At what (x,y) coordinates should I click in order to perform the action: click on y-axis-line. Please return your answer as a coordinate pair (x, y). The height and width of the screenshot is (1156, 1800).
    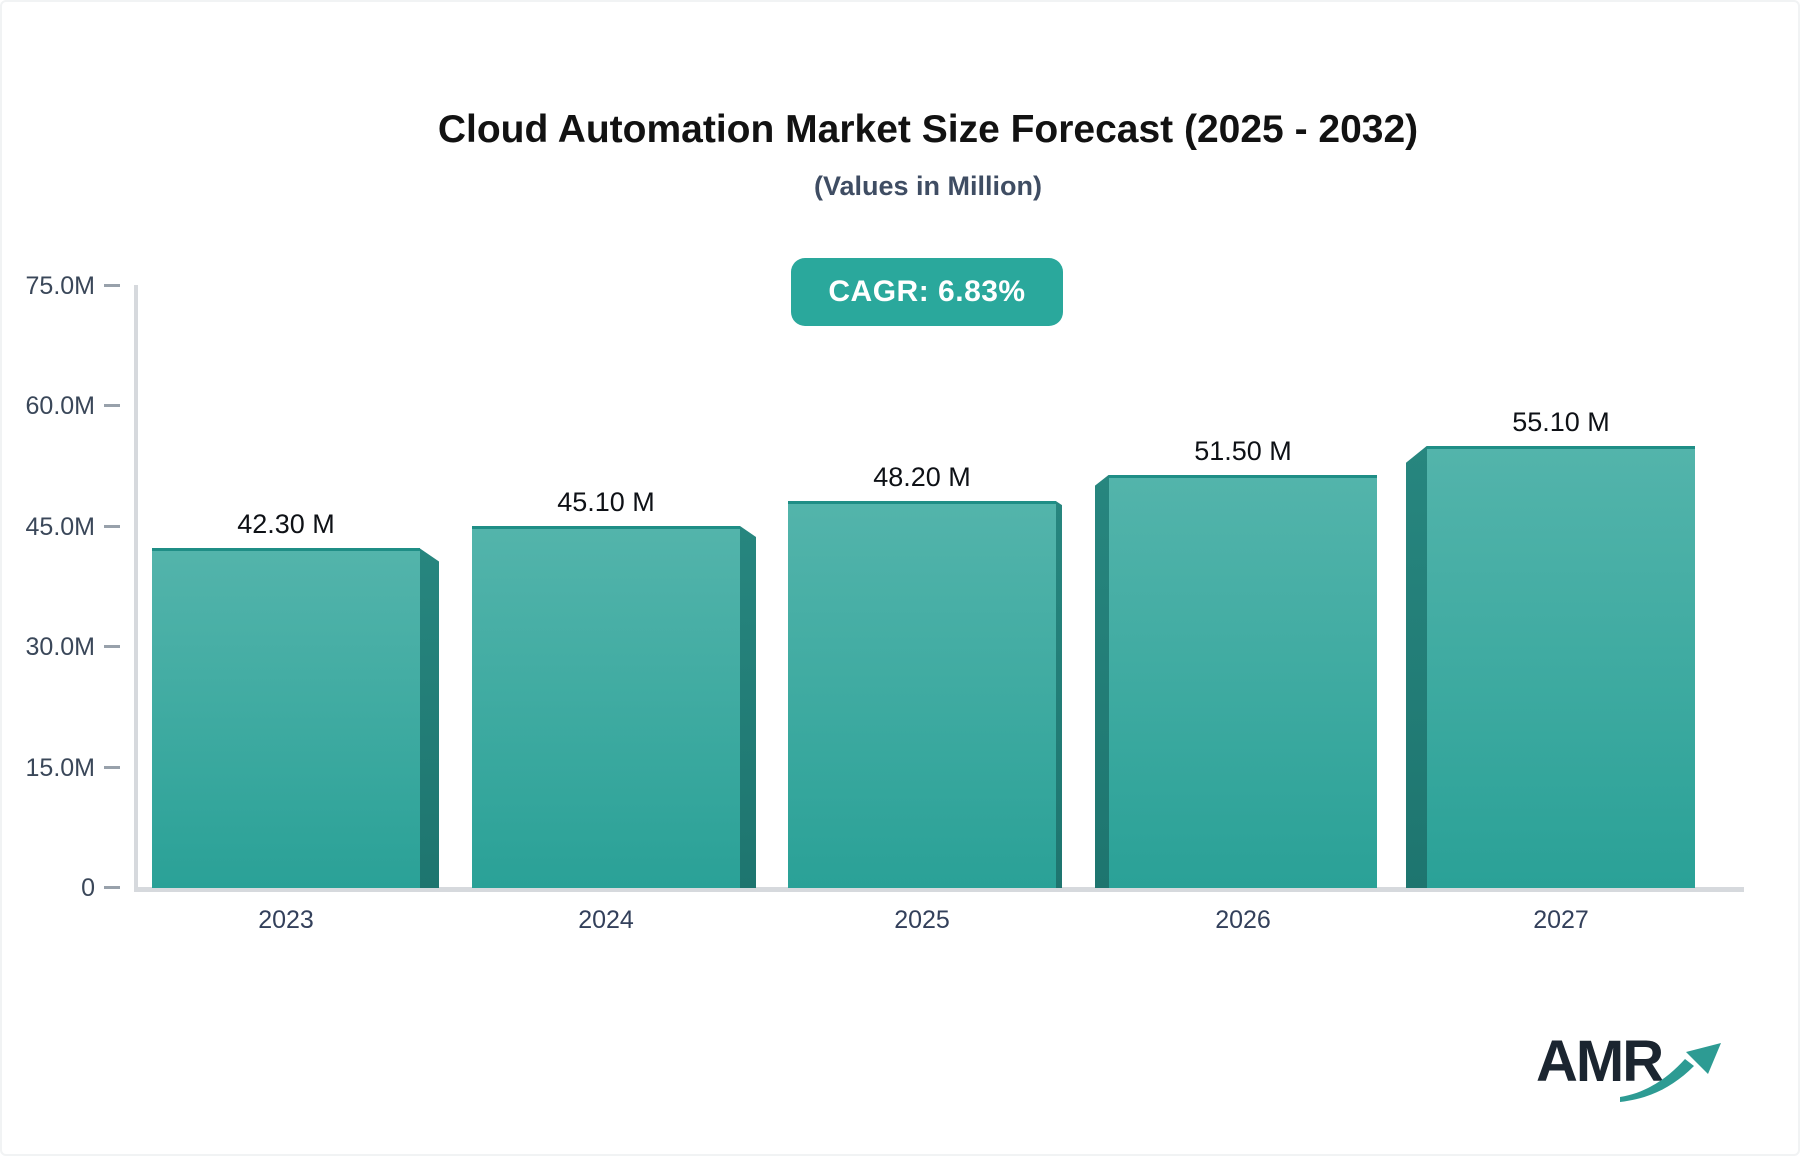
    Looking at the image, I should click on (136, 586).